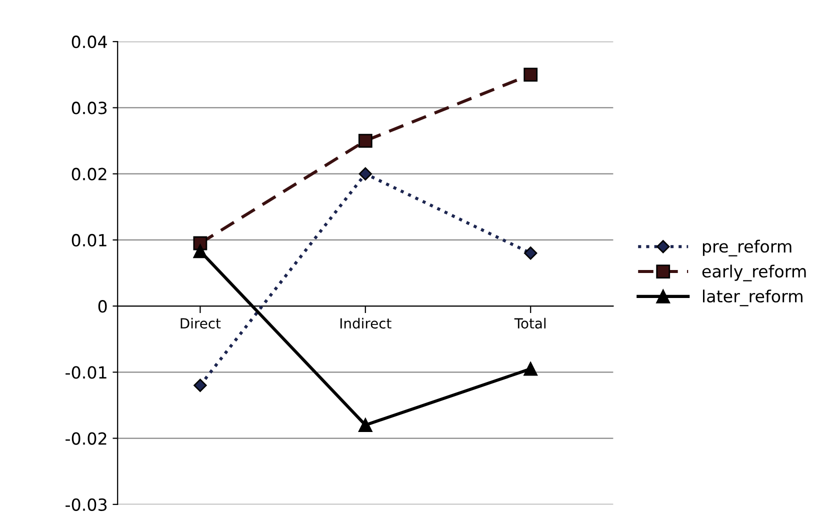 The height and width of the screenshot is (520, 840). What do you see at coordinates (102, 306) in the screenshot?
I see `y-tick-label: 0` at bounding box center [102, 306].